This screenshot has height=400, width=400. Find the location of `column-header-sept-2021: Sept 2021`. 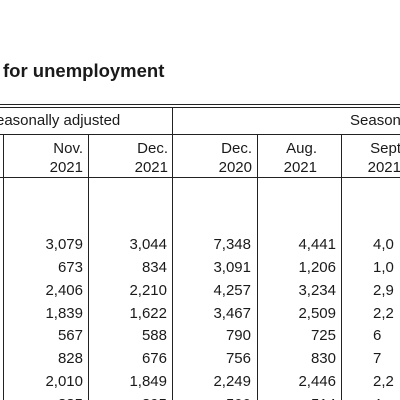

column-header-sept-2021: Sept 2021 is located at coordinates (373, 158).